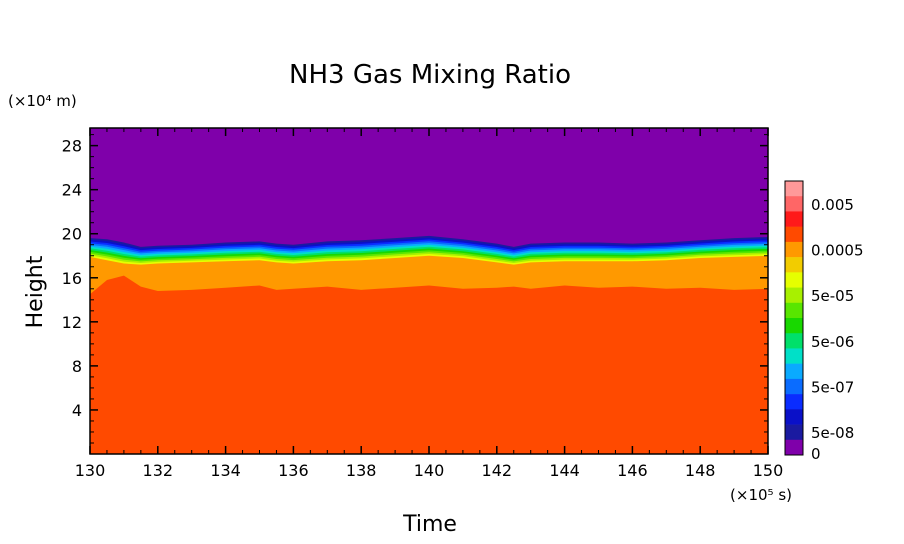 The height and width of the screenshot is (544, 904). What do you see at coordinates (768, 470) in the screenshot?
I see `x-tick-label: 150` at bounding box center [768, 470].